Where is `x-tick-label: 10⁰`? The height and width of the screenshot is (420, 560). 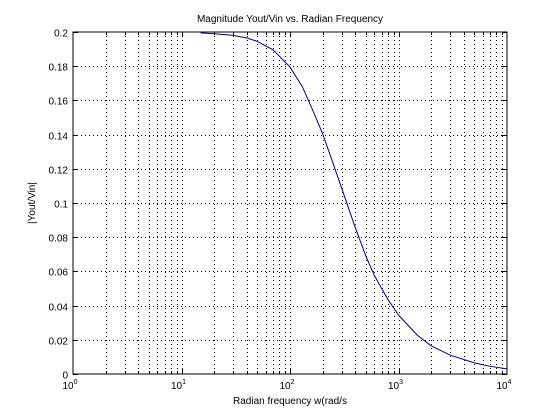 x-tick-label: 10⁰ is located at coordinates (69, 385).